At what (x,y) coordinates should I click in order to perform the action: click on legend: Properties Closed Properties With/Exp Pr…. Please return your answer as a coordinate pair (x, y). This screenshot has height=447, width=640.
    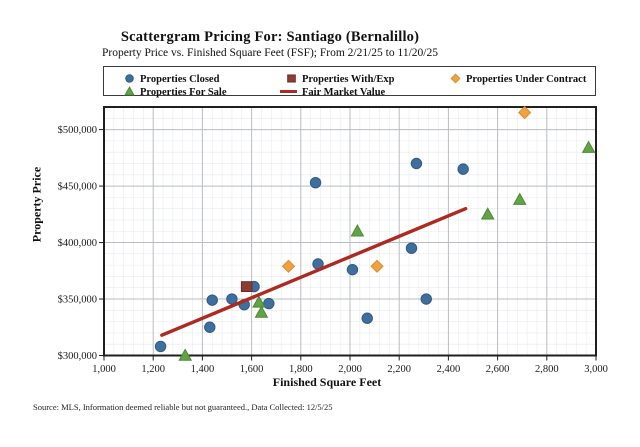
    Looking at the image, I should click on (349, 82).